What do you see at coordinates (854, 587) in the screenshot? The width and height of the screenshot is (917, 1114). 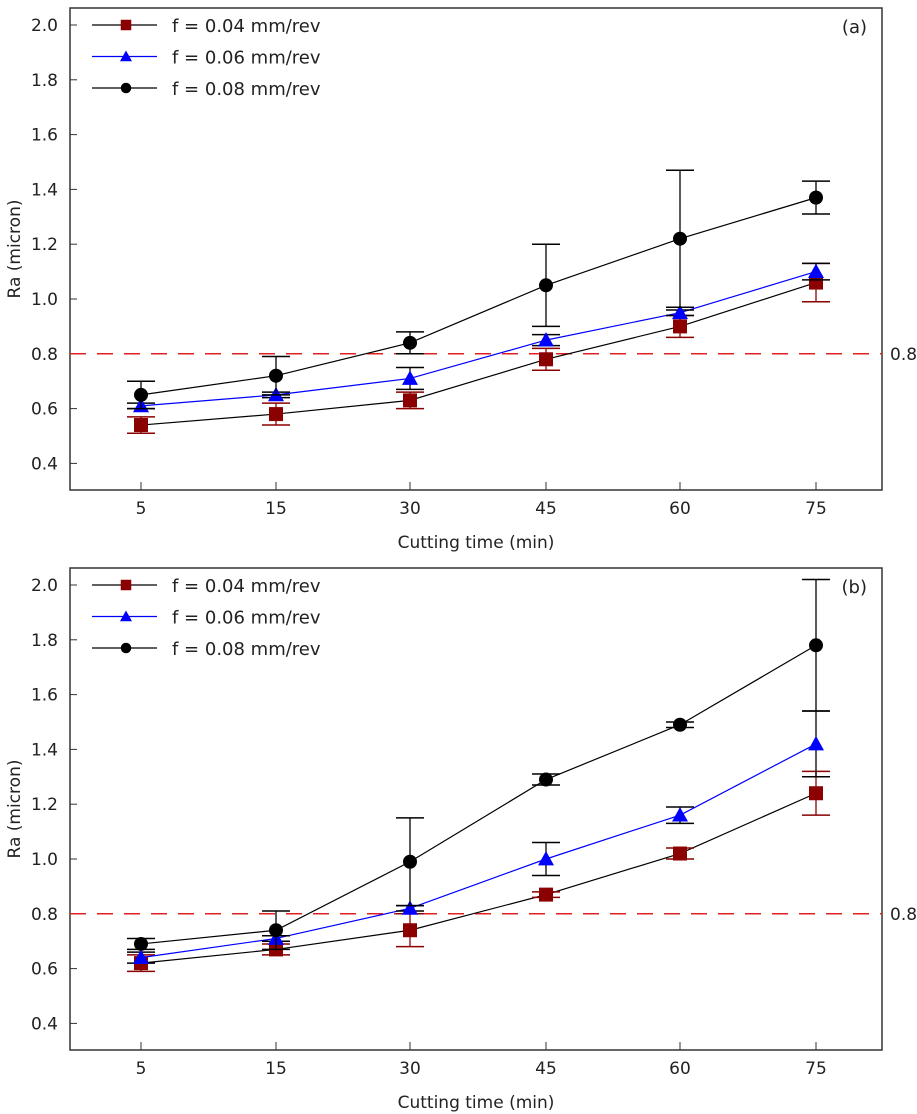 I see `panel-label: (b)` at bounding box center [854, 587].